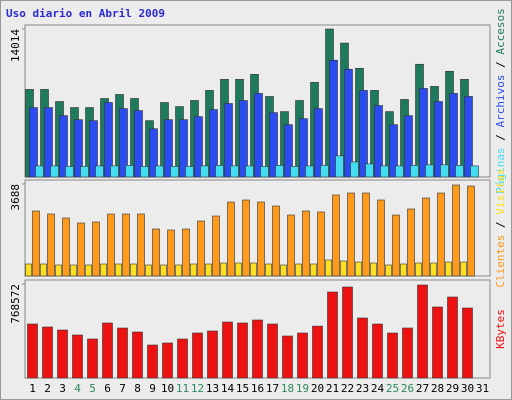 This screenshot has width=512, height=400. I want to click on x-tick-label: 13, so click(212, 388).